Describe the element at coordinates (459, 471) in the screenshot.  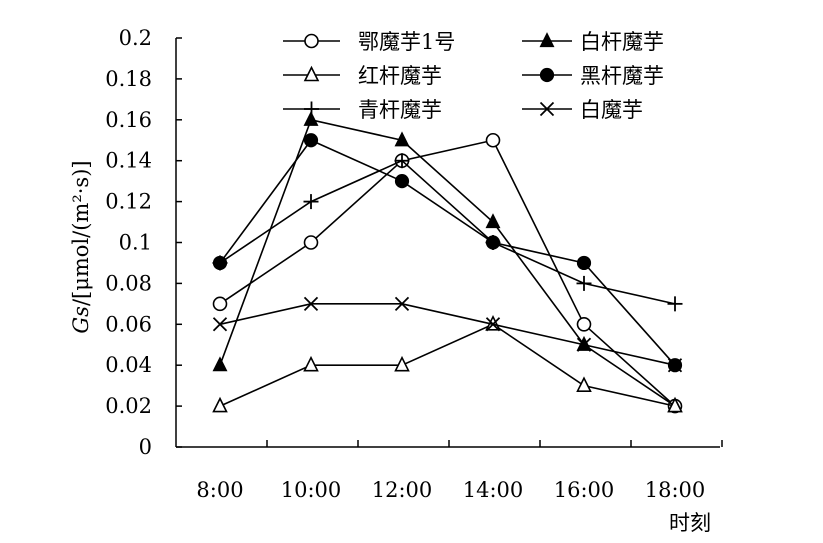
I see `x-axis-ticks: 8:00 10:00 12:00 14:00 16:00 18:00` at that location.